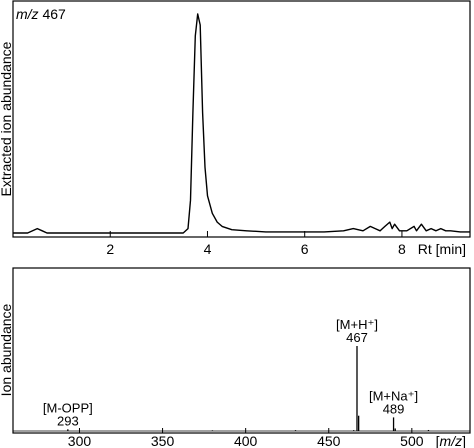  What do you see at coordinates (412, 440) in the screenshot?
I see `mass-spectrum-x-tick-label: 500` at bounding box center [412, 440].